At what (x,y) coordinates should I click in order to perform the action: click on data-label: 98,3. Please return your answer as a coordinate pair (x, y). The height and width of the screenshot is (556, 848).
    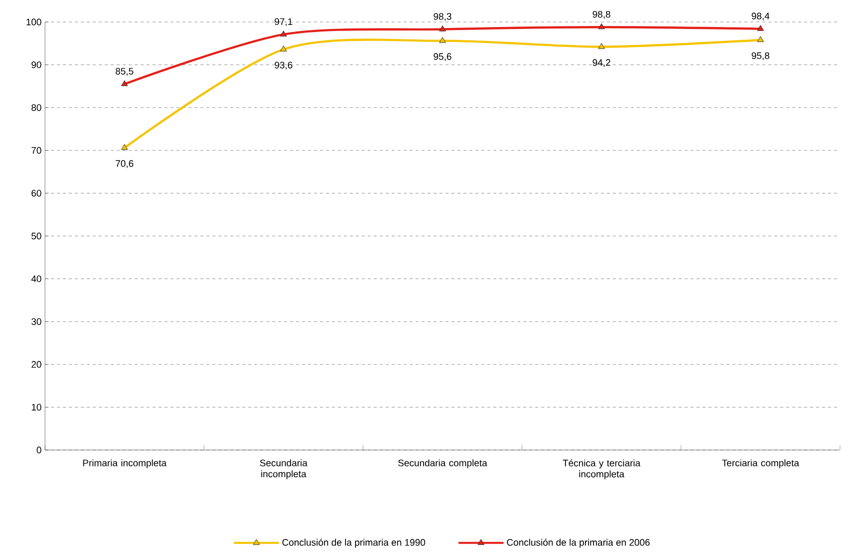
    Looking at the image, I should click on (443, 17).